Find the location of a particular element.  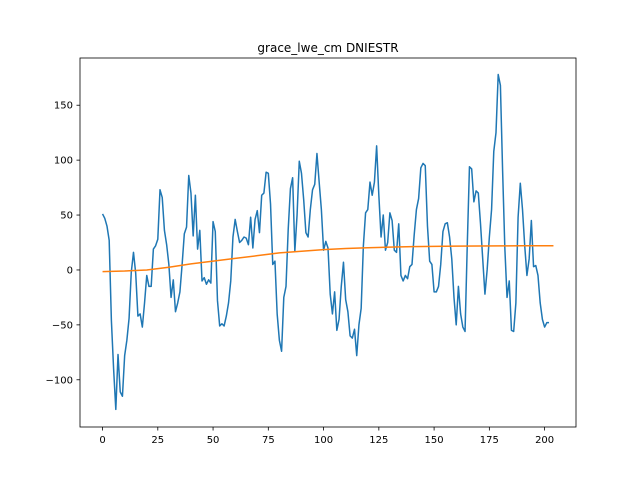

y-tick-label: 0 is located at coordinates (70, 270).